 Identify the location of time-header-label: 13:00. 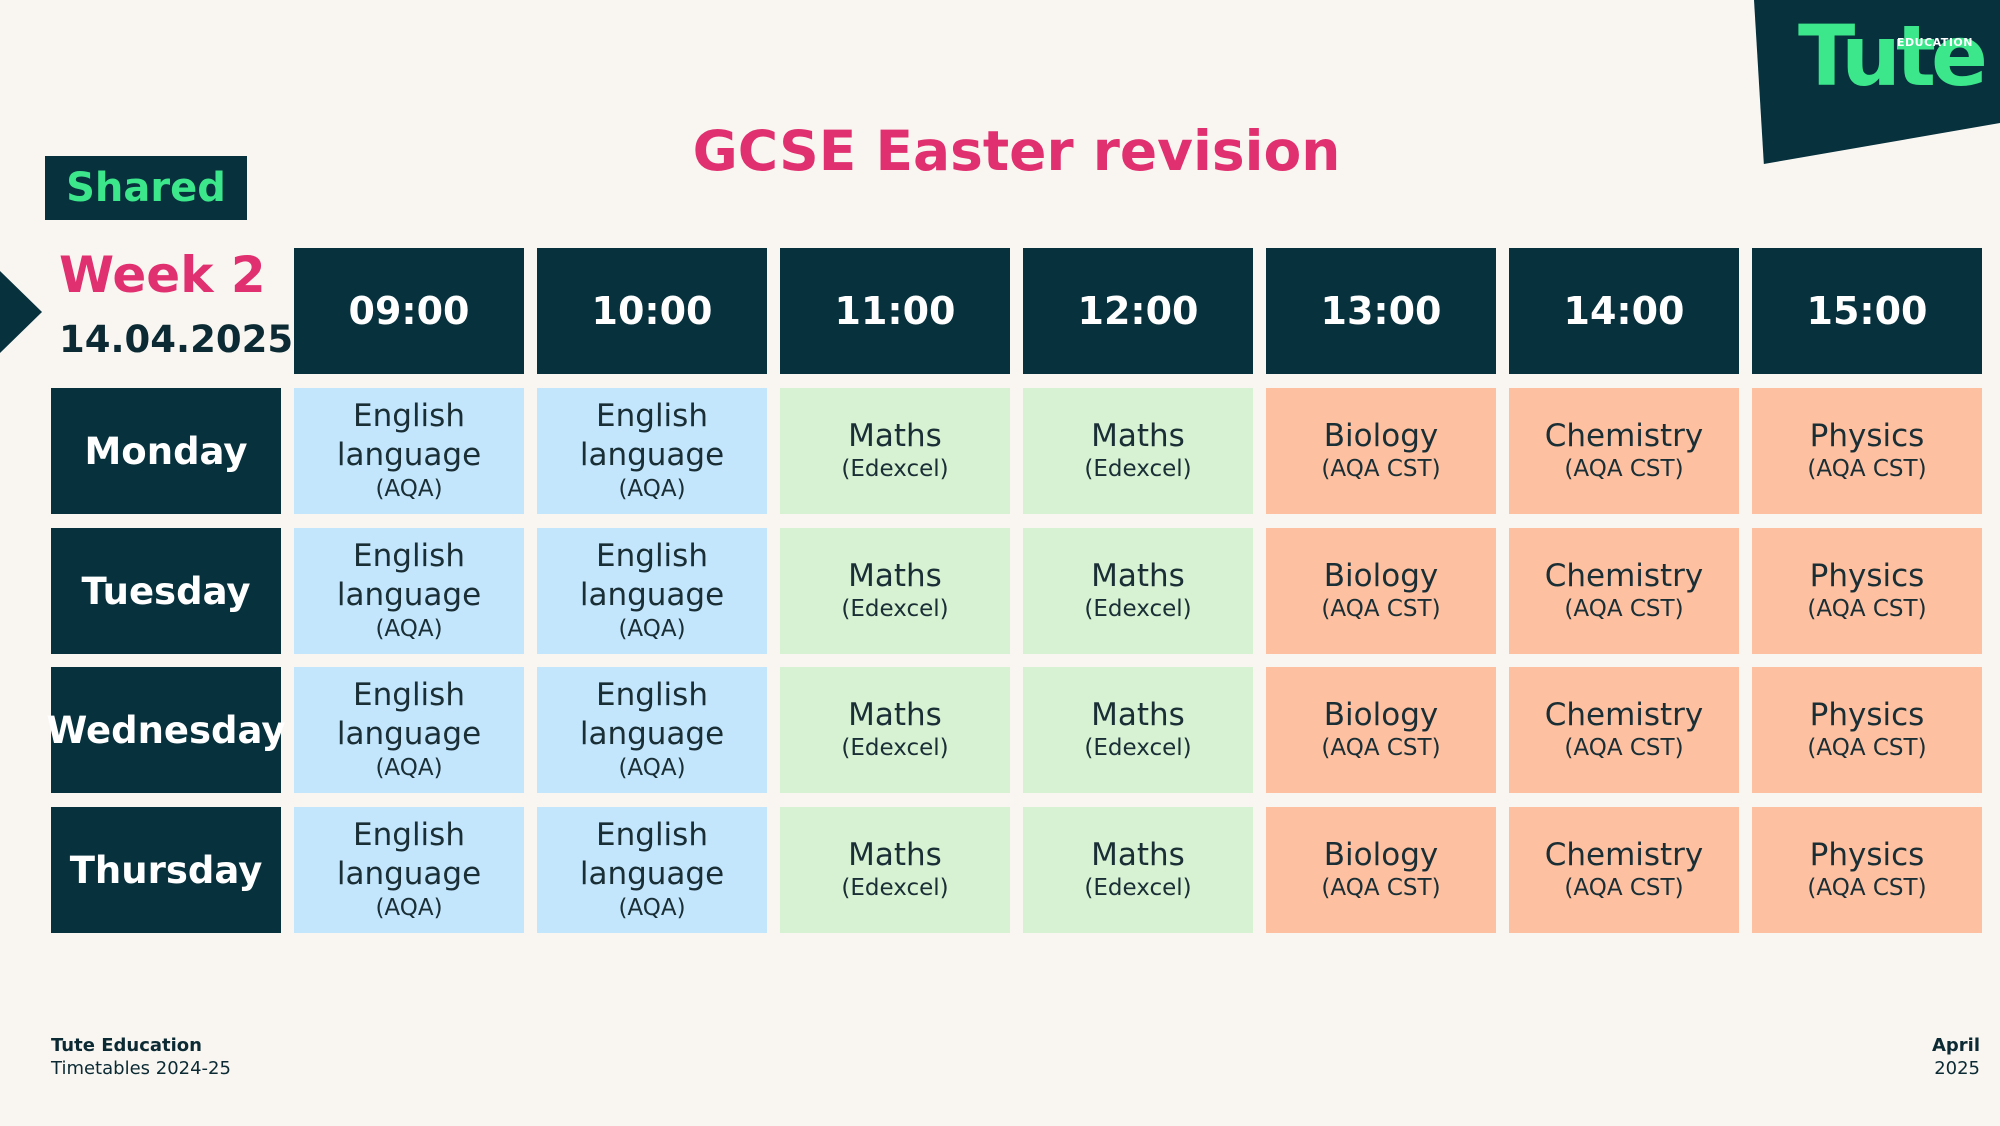
(1381, 311).